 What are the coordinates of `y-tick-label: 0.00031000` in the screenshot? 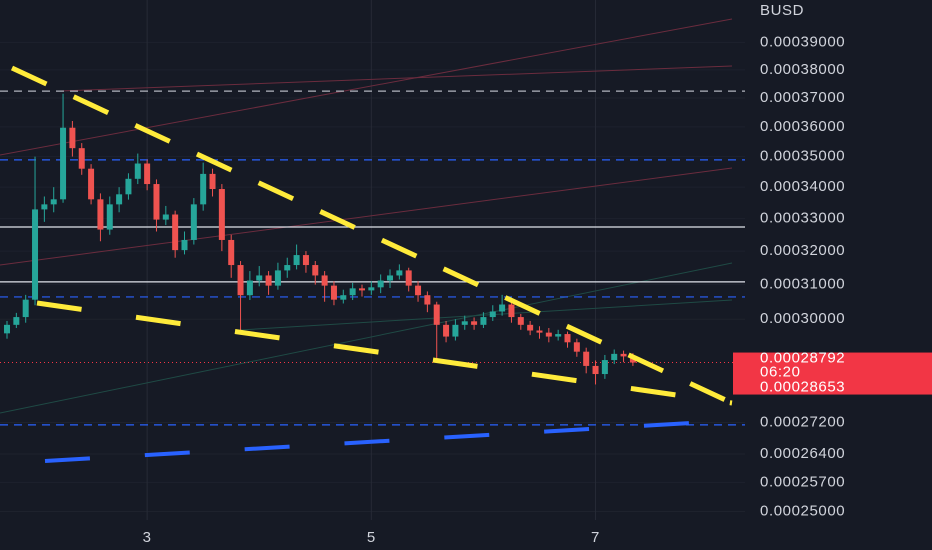 It's located at (802, 284).